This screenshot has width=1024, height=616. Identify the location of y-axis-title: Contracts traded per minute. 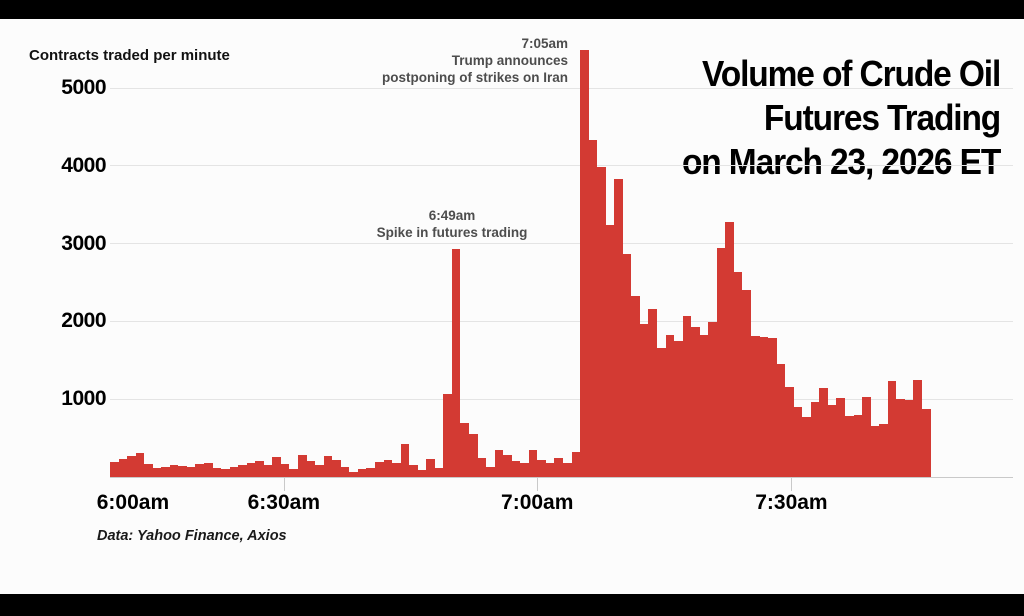
(129, 55).